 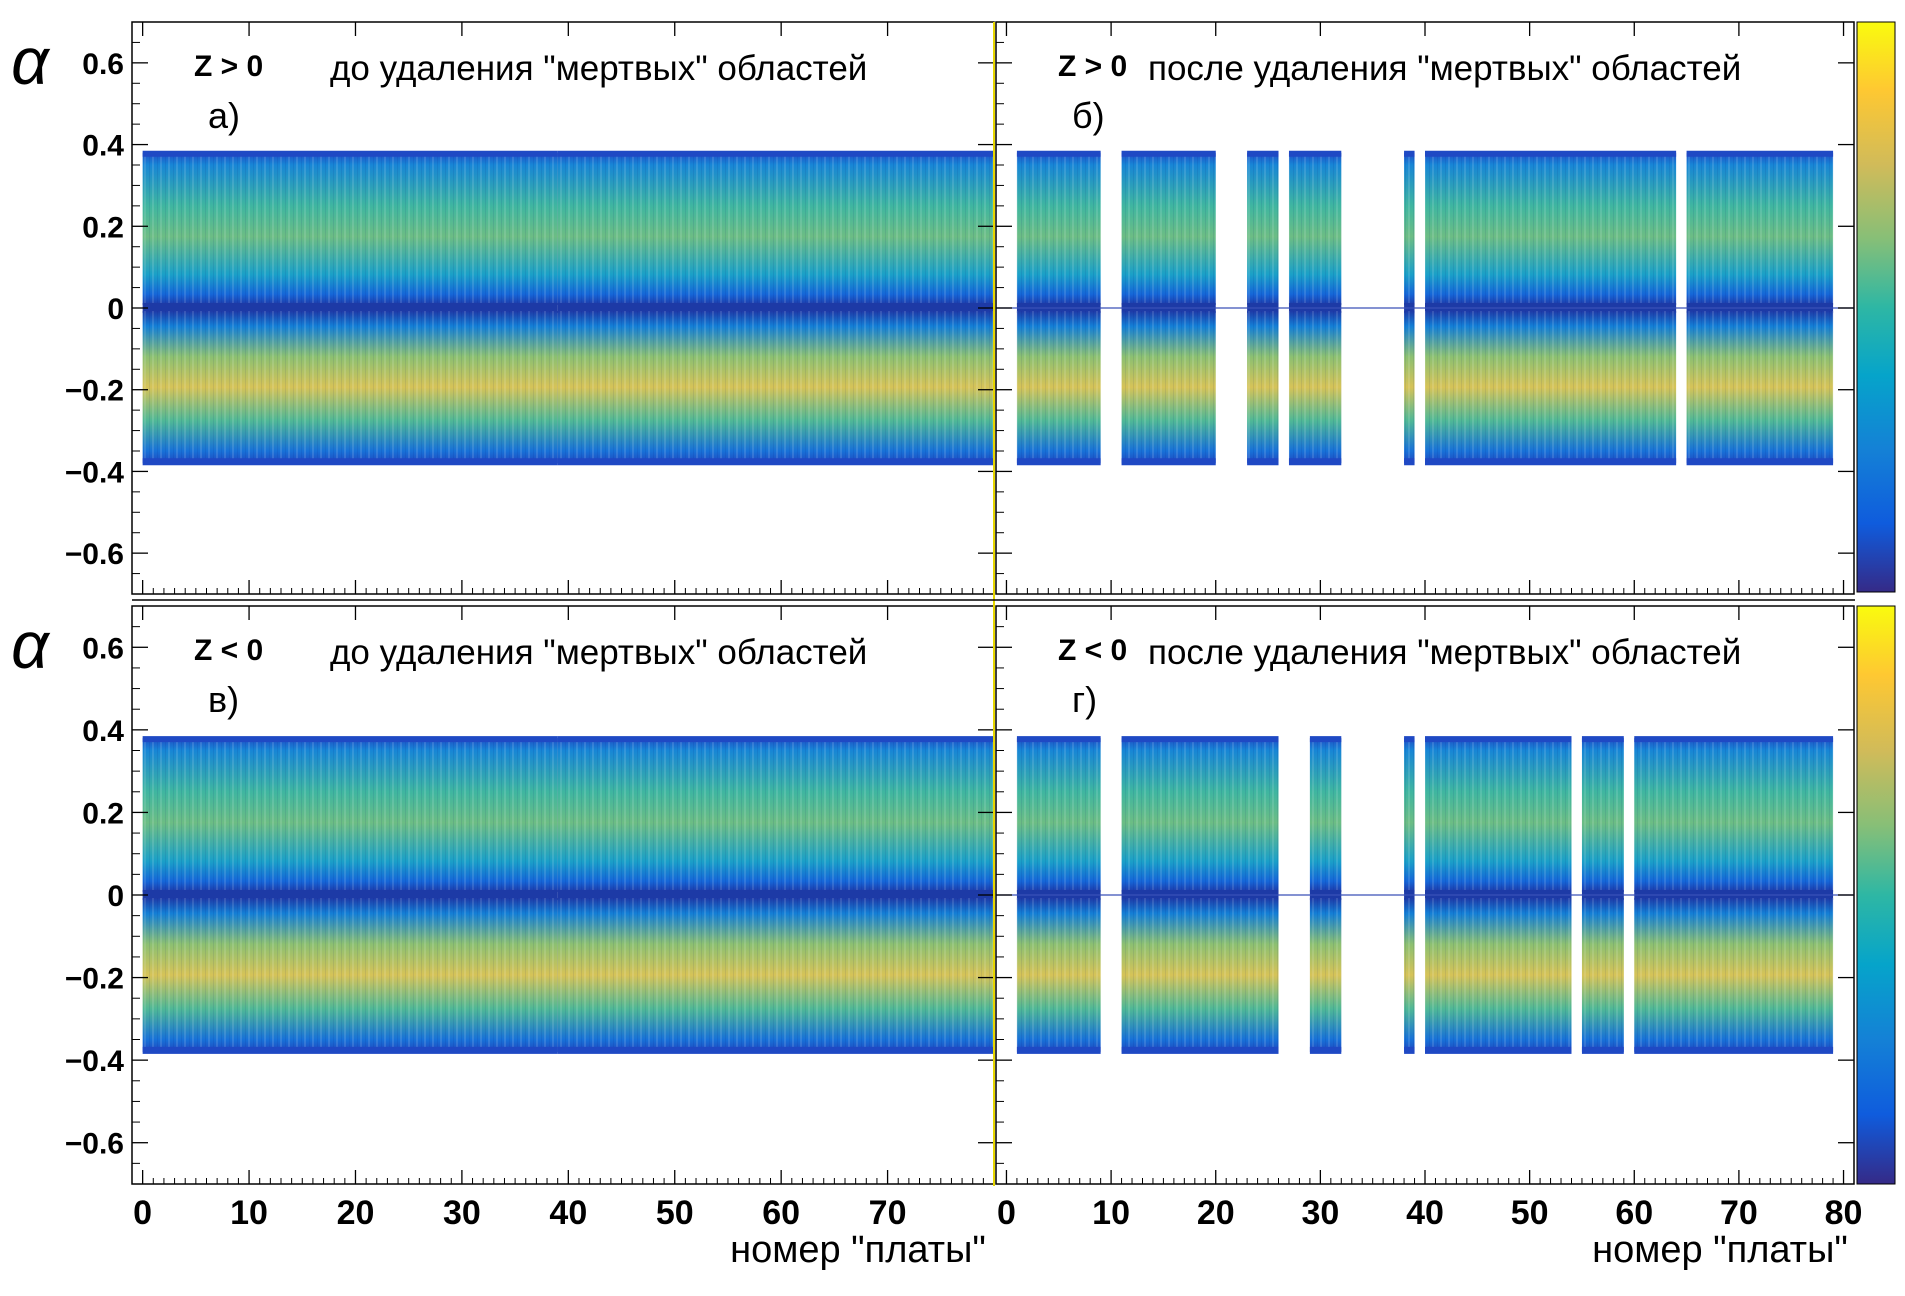 I want to click on colorbar, so click(x=1876, y=603).